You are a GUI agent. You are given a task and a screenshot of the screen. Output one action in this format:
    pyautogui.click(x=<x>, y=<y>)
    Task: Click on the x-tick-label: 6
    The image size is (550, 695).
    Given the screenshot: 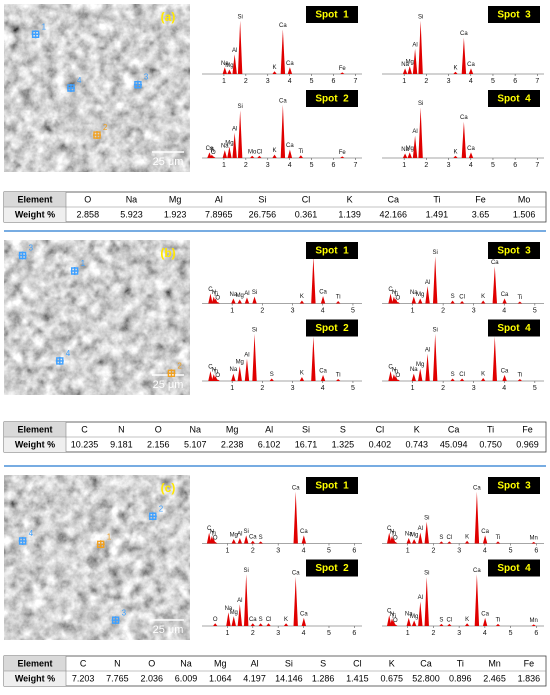 What is the action you would take?
    pyautogui.click(x=536, y=550)
    